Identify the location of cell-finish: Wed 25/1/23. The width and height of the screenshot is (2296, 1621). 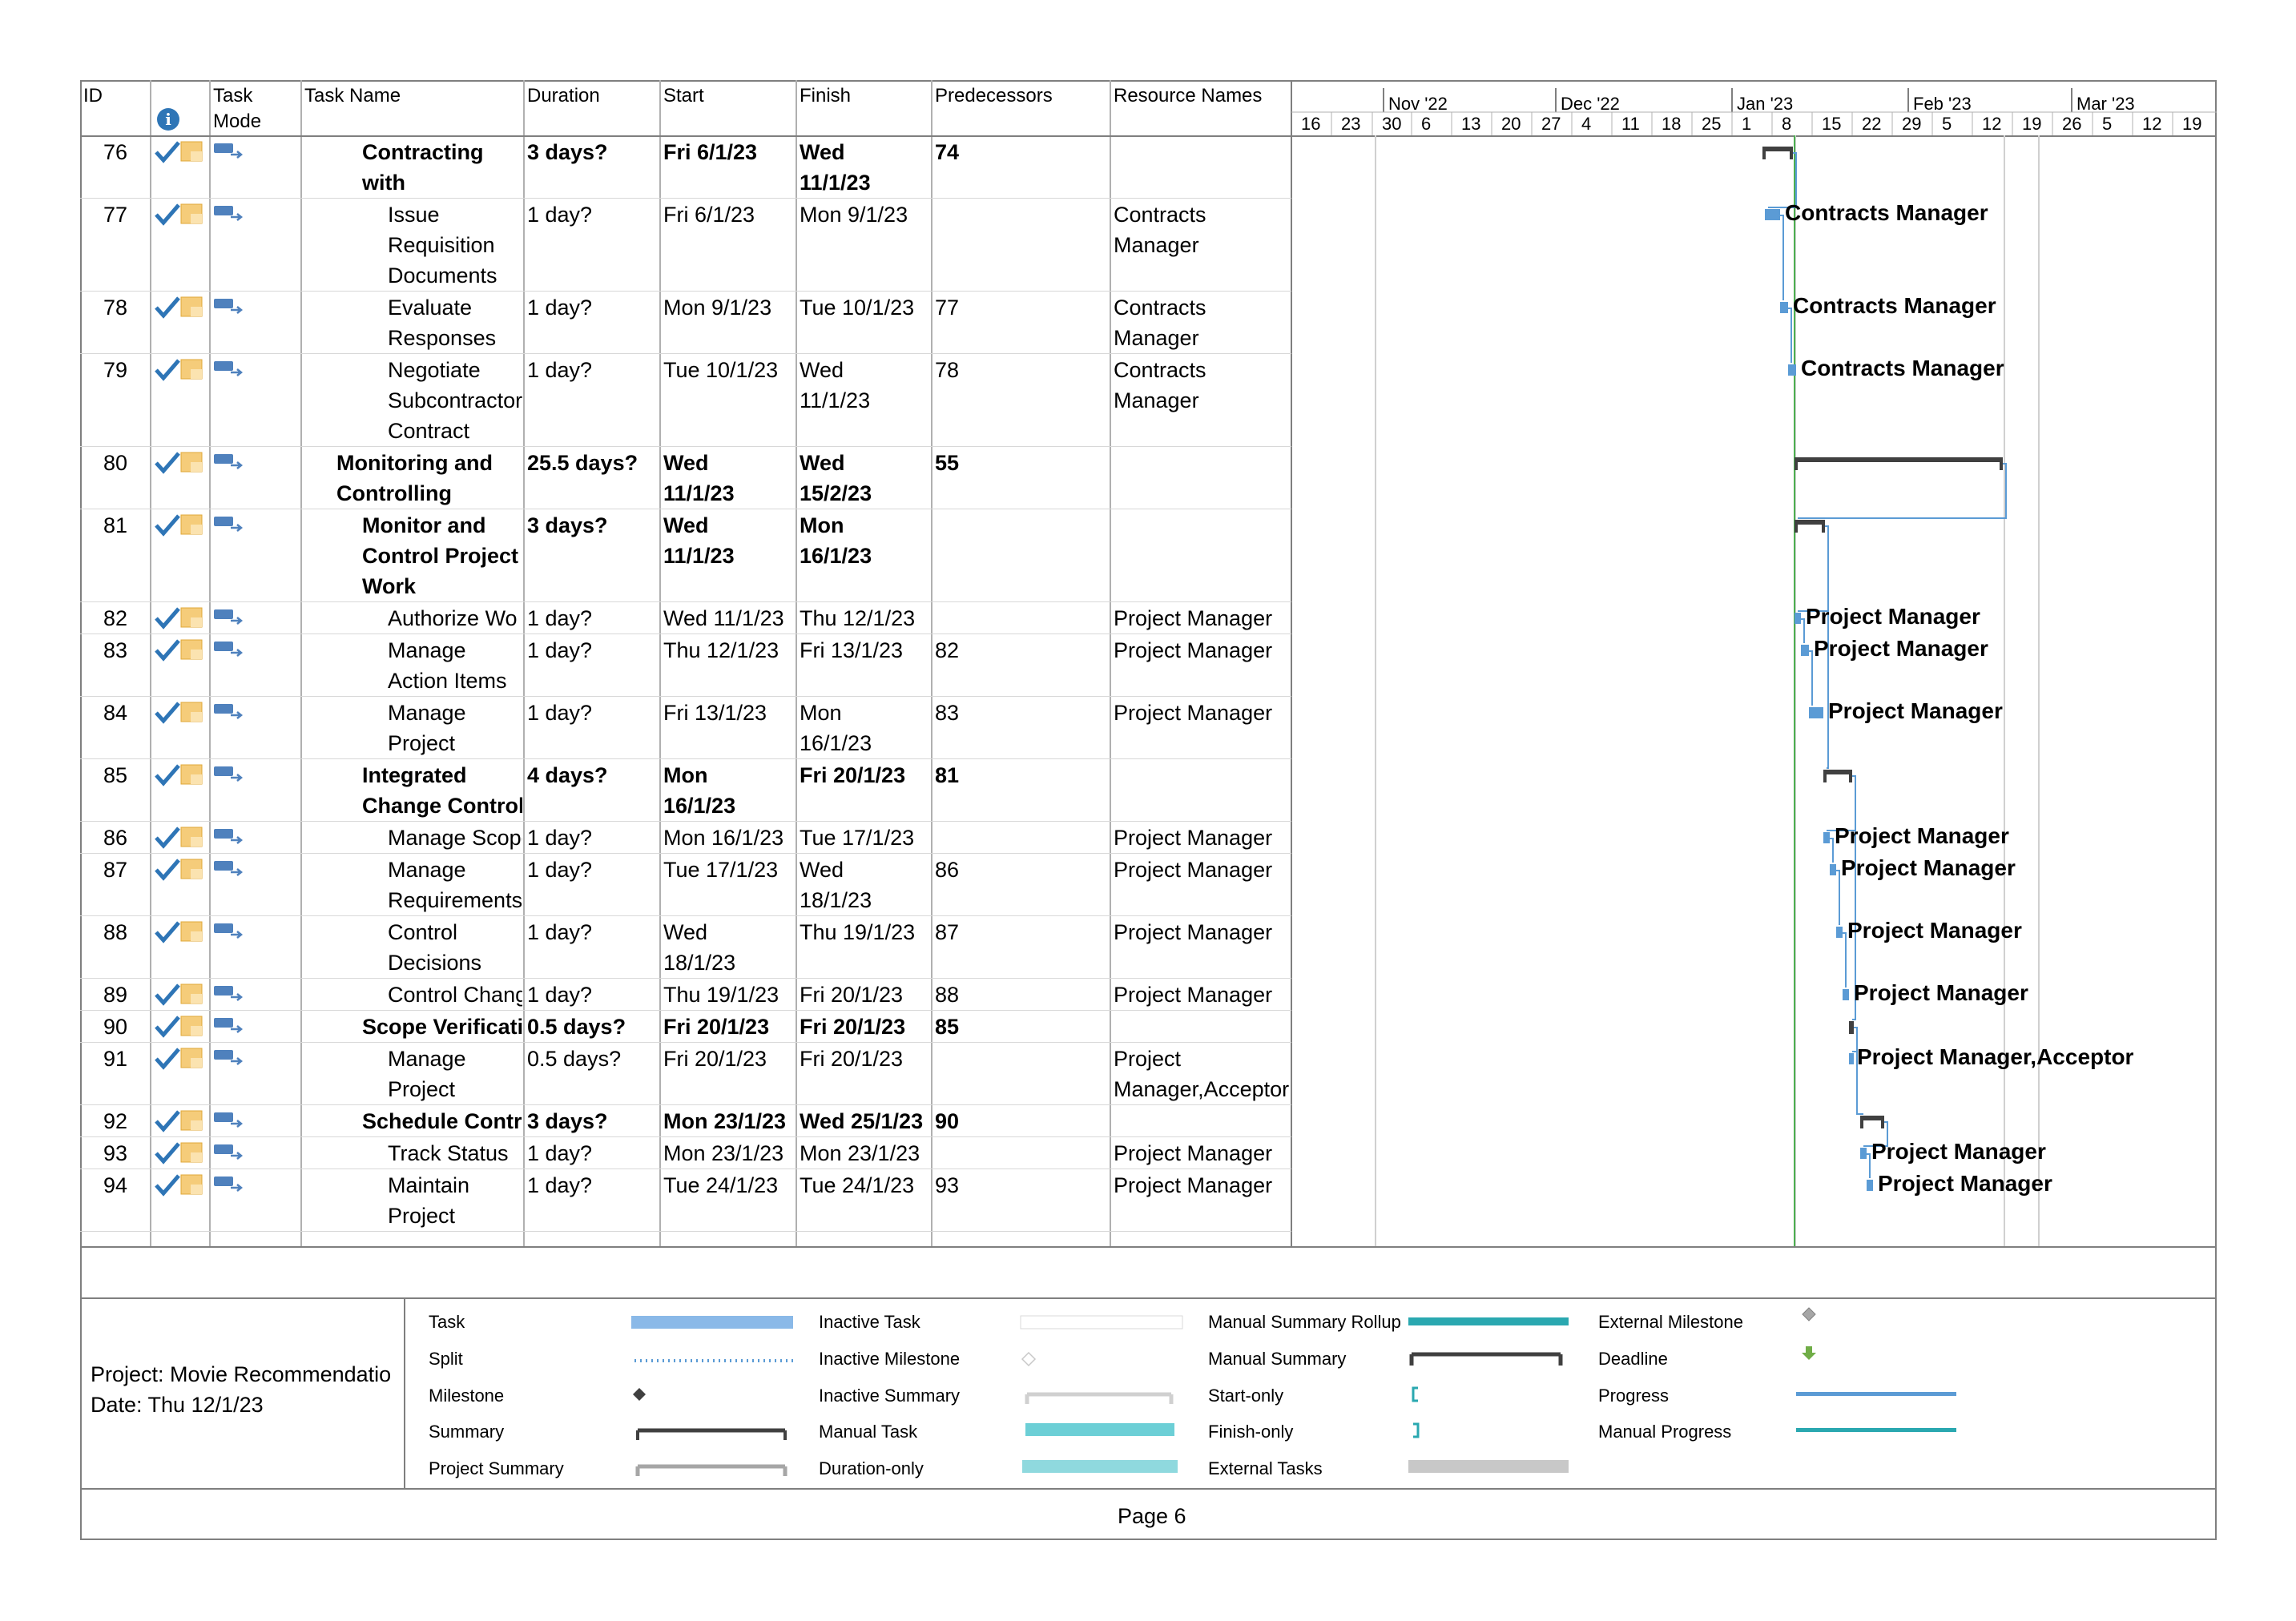
(862, 1121).